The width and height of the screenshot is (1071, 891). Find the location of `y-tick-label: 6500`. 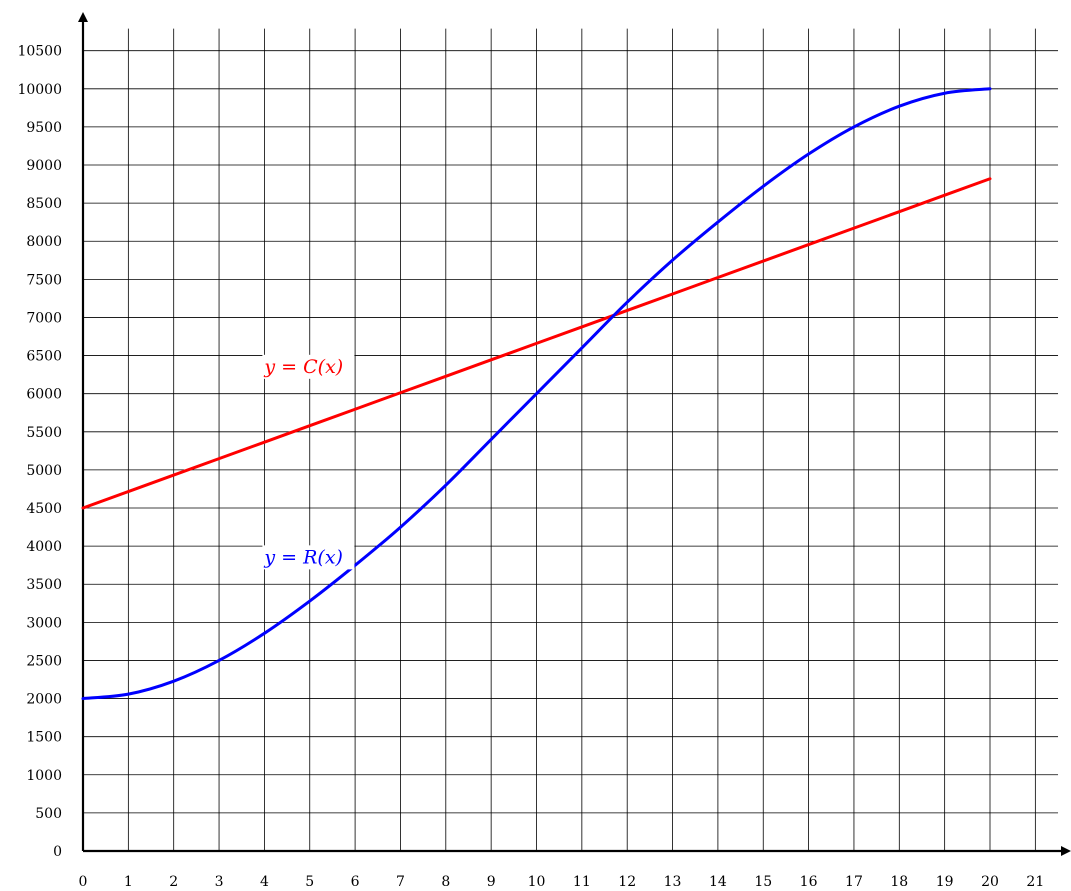

y-tick-label: 6500 is located at coordinates (44, 357).